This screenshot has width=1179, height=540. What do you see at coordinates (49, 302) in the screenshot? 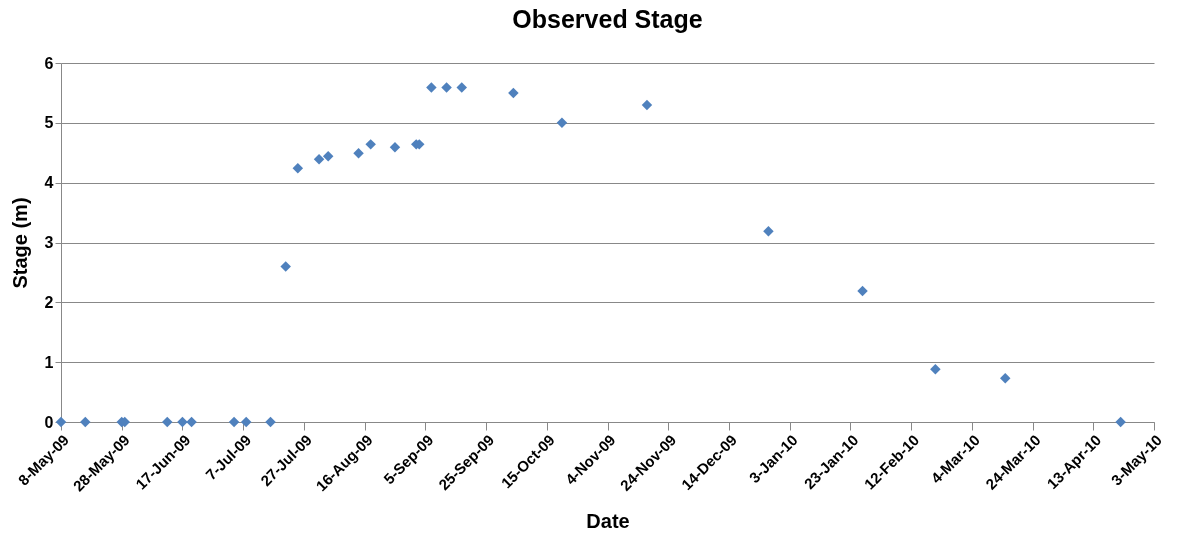
I see `y-tick-label: 2` at bounding box center [49, 302].